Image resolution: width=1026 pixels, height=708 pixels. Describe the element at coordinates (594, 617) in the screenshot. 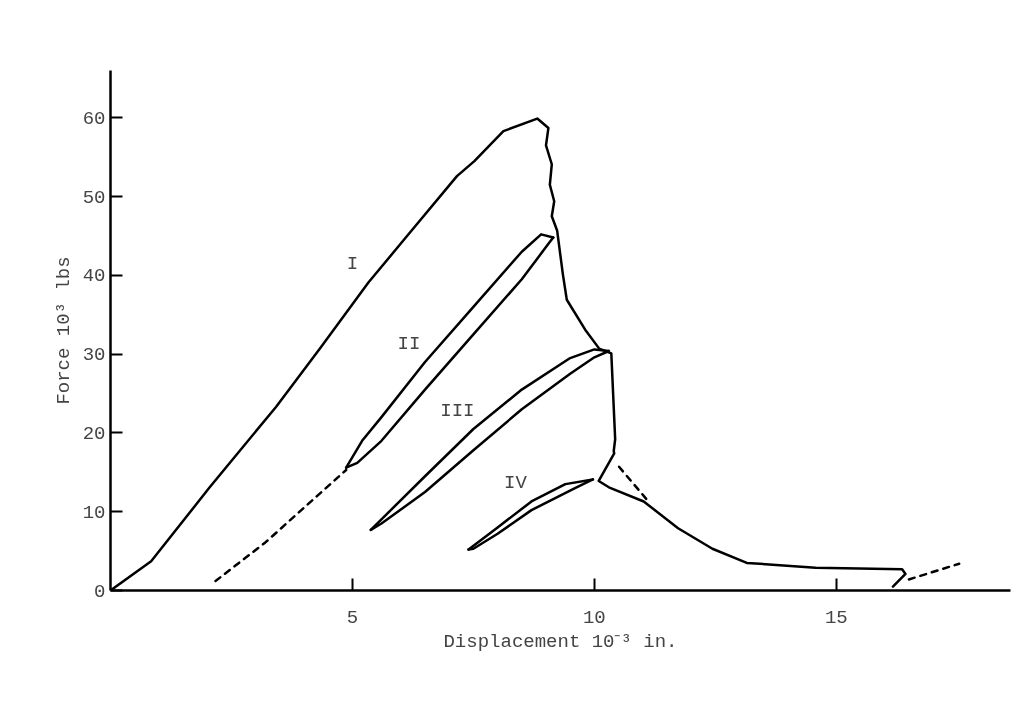

I see `x-tick-label: 10` at that location.